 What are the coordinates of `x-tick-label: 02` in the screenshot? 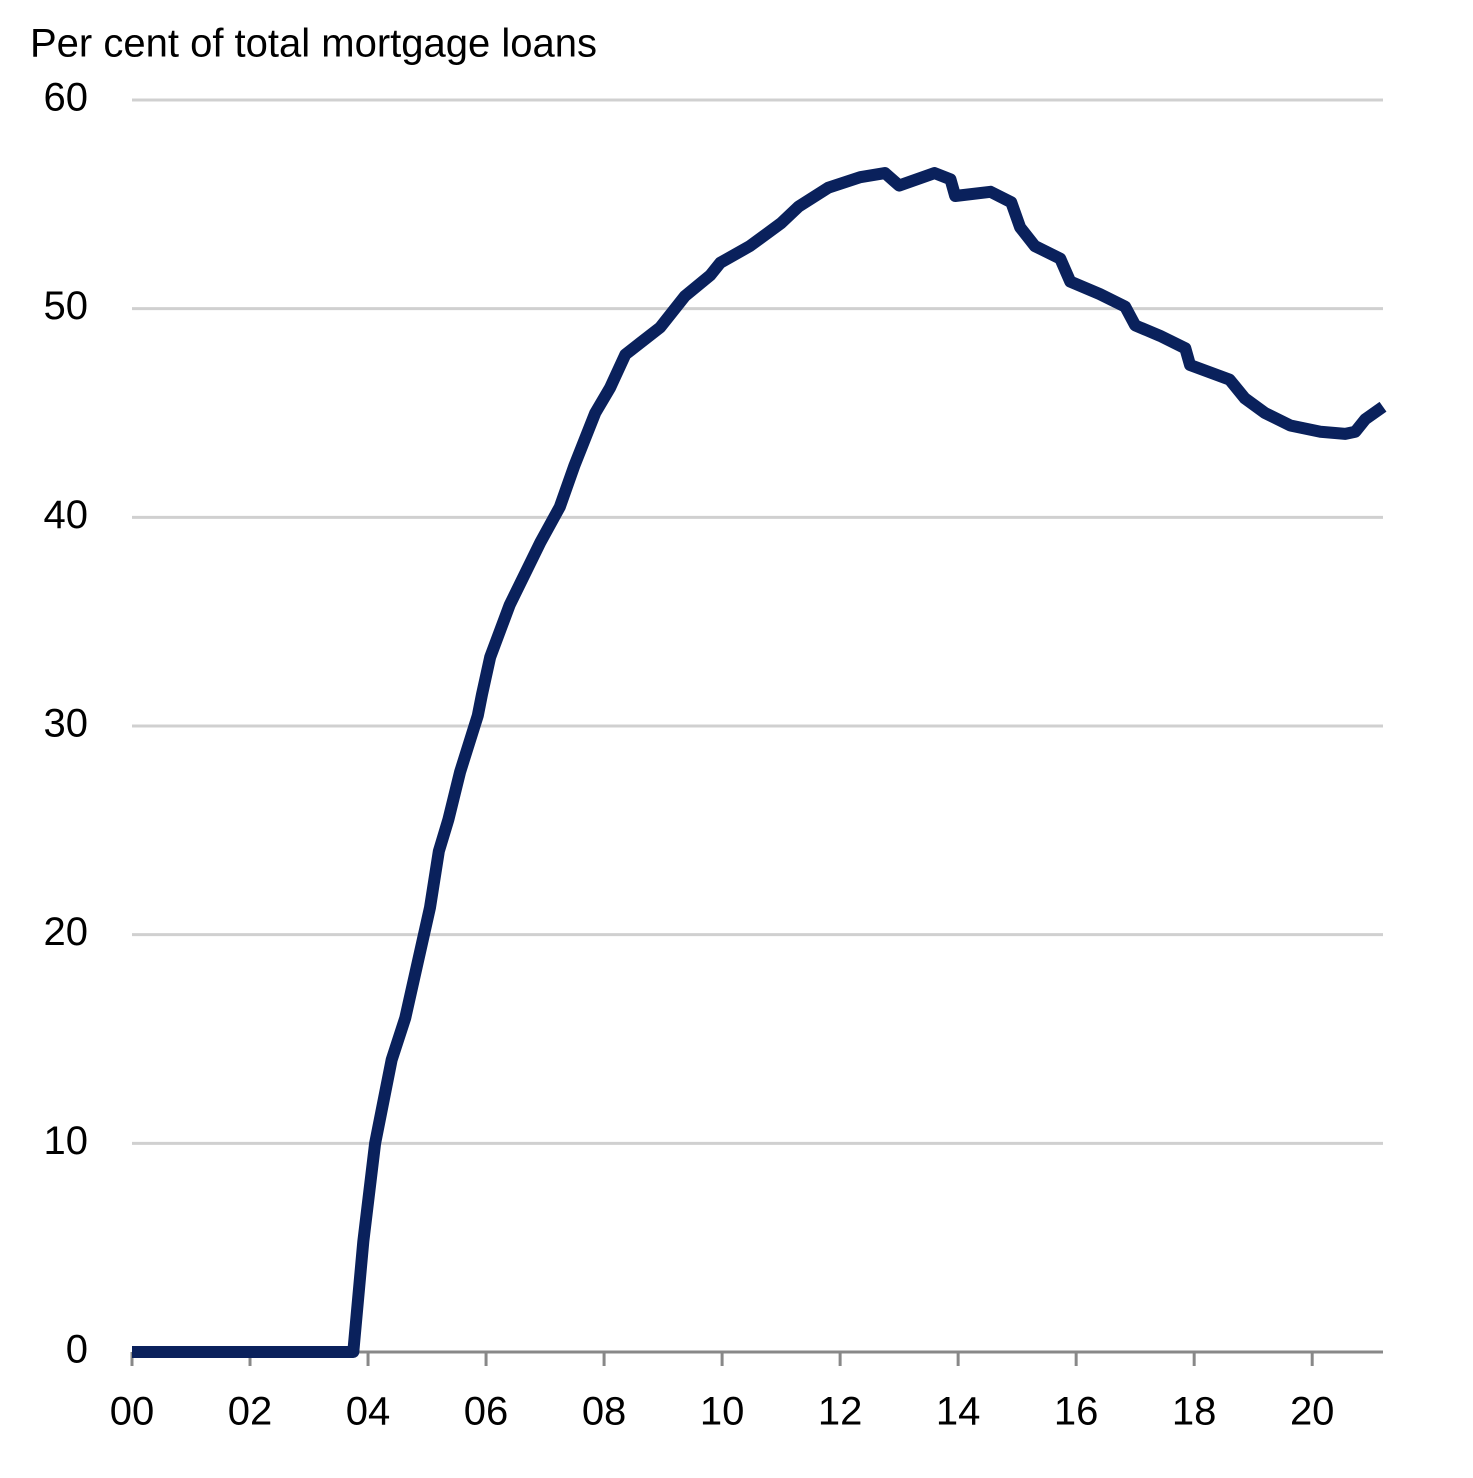 It's located at (250, 1412).